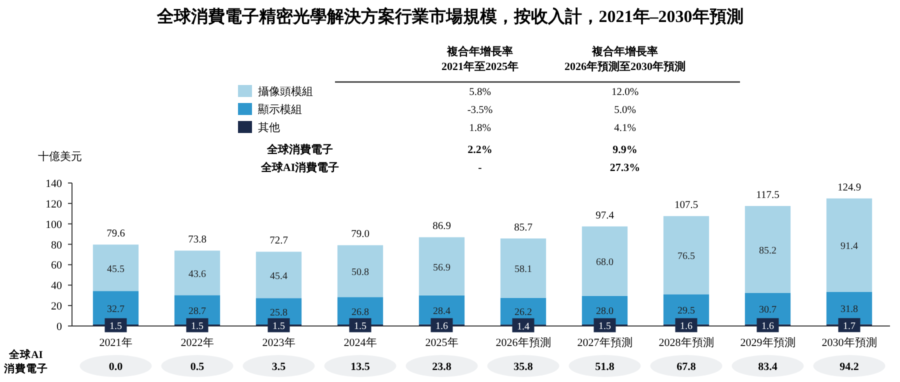 This screenshot has width=900, height=382. I want to click on text: 3.5, so click(279, 367).